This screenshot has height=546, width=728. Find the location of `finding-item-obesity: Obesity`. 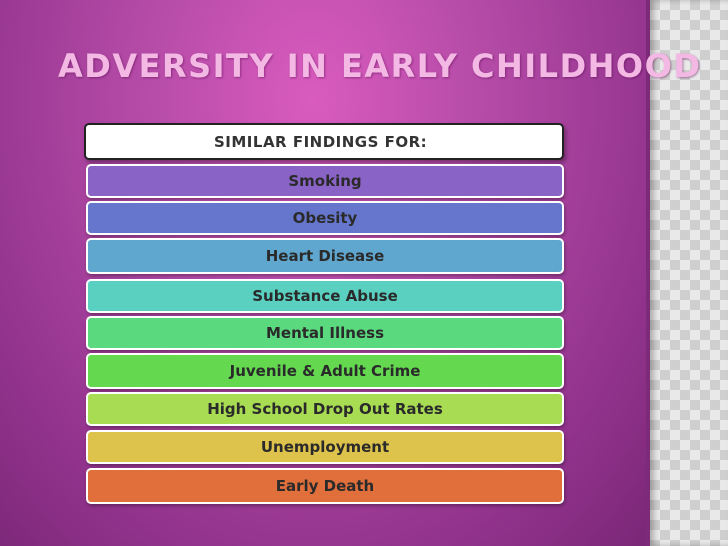

finding-item-obesity: Obesity is located at coordinates (325, 218).